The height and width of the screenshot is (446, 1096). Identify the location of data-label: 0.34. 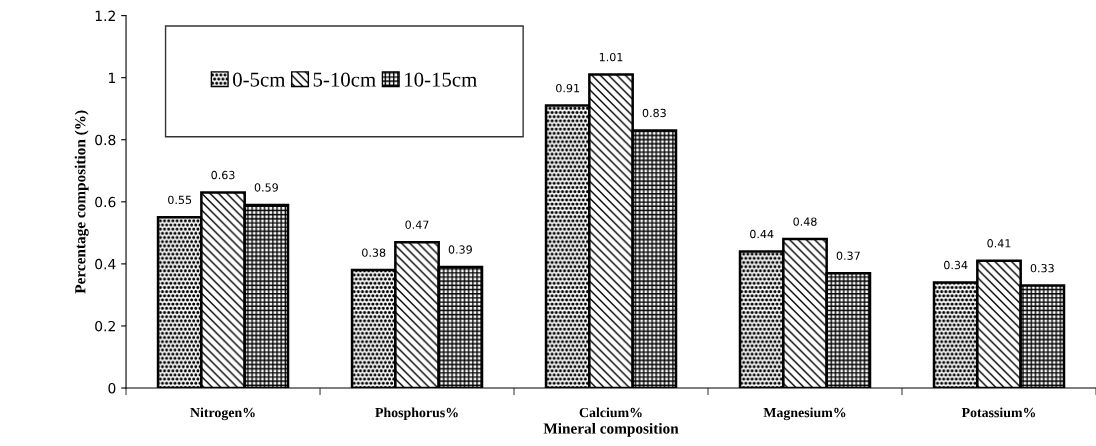
(956, 265).